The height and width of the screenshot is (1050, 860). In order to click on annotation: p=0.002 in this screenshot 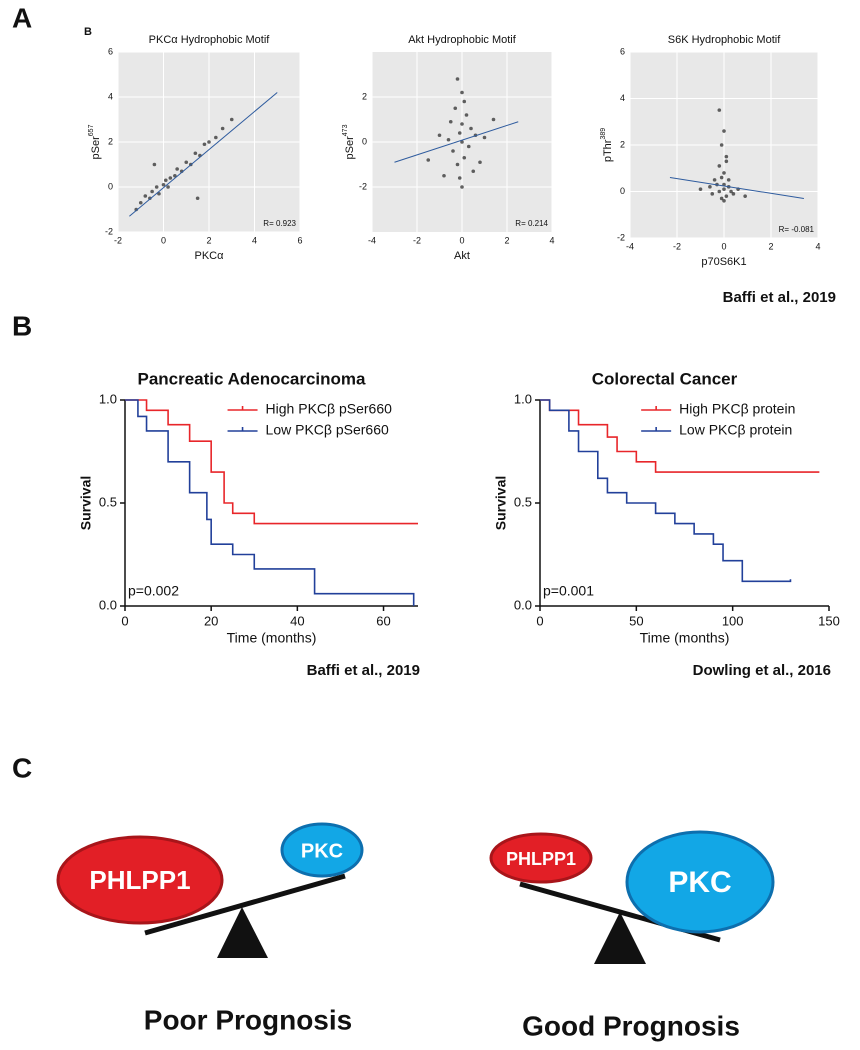, I will do `click(153, 591)`.